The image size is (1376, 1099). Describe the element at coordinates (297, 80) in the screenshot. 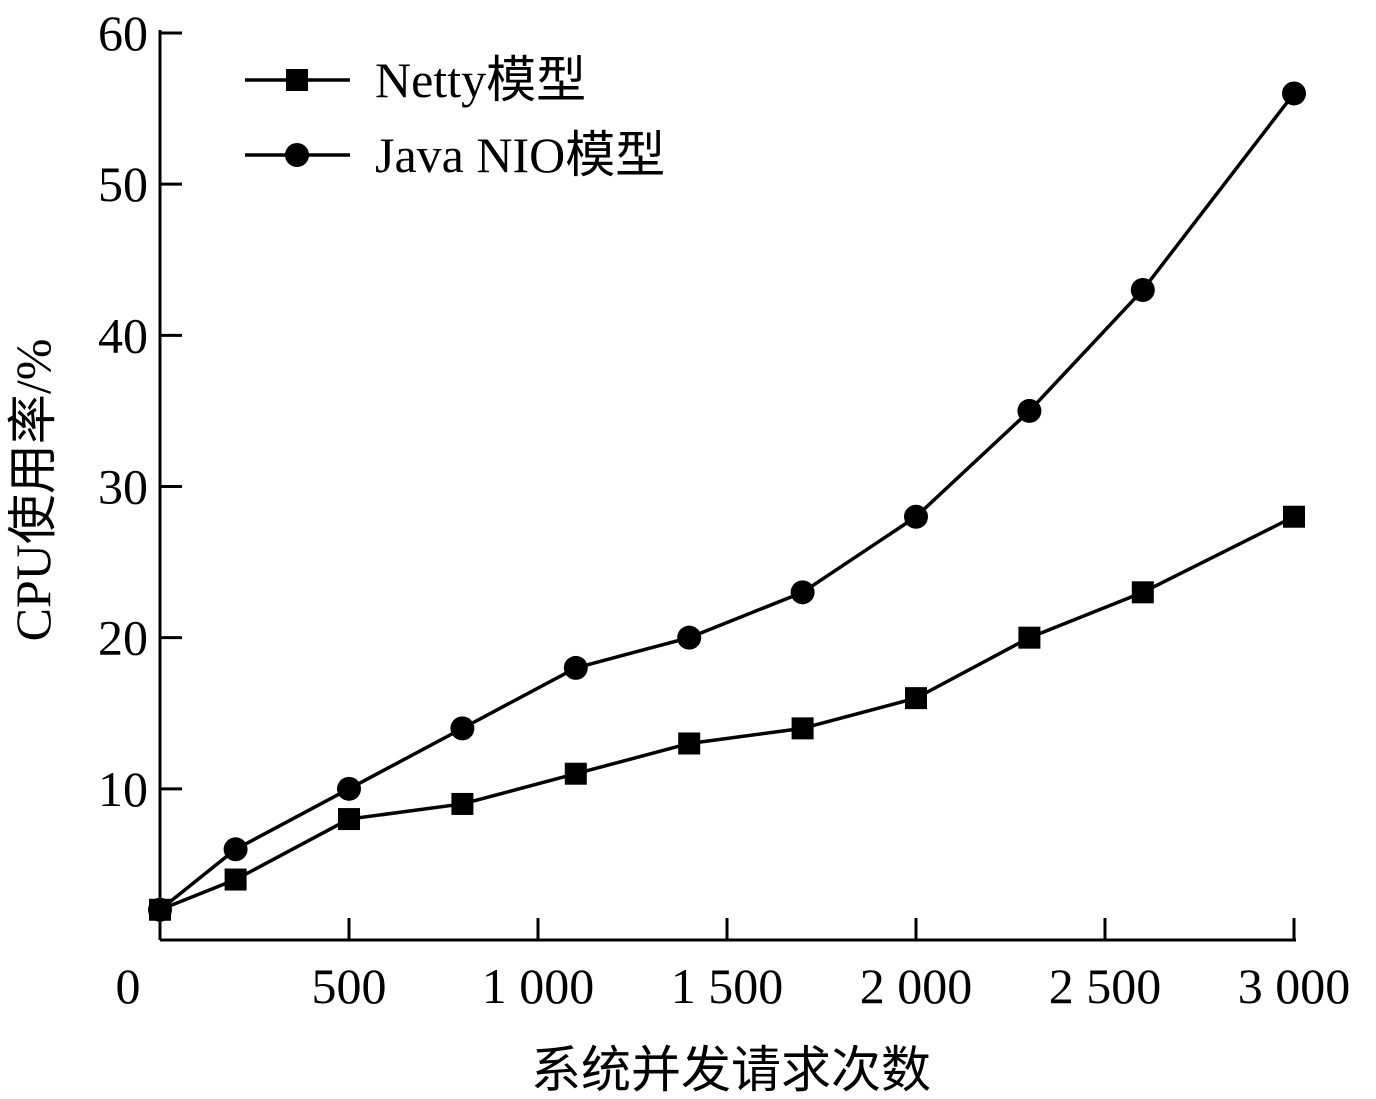

I see `legend-marker-square` at that location.